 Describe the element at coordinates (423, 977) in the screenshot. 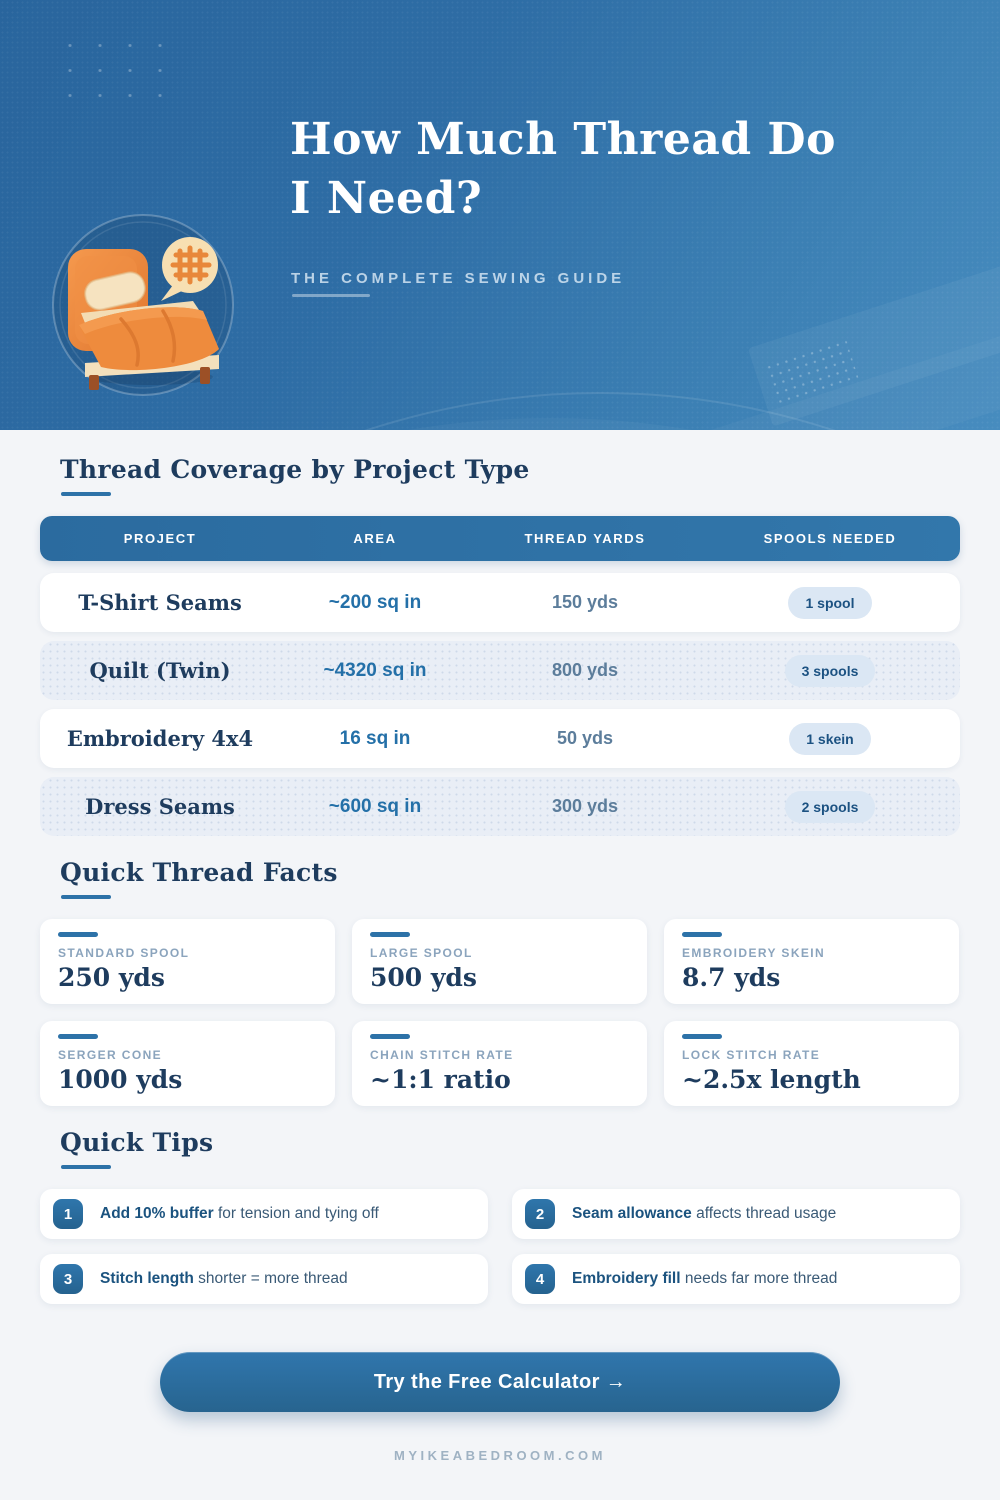

I see `fact-value: 500 yds` at that location.